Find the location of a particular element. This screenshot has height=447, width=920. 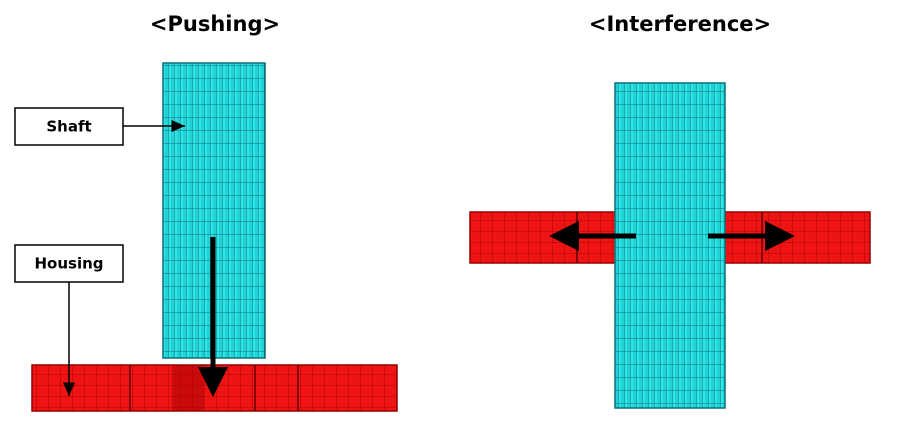

housing-label: Housing is located at coordinates (68, 264).